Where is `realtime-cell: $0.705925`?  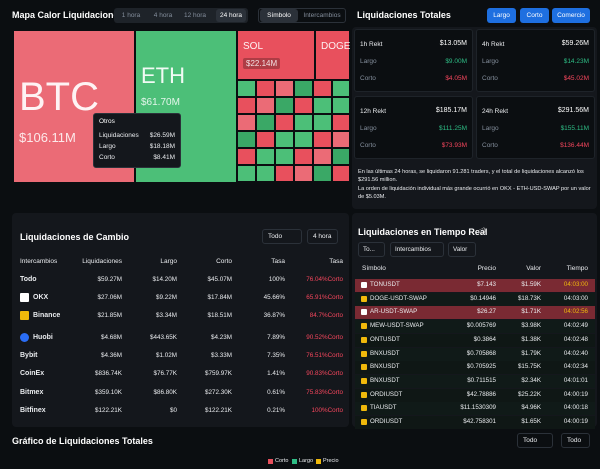
realtime-cell: $0.705925 is located at coordinates (481, 367).